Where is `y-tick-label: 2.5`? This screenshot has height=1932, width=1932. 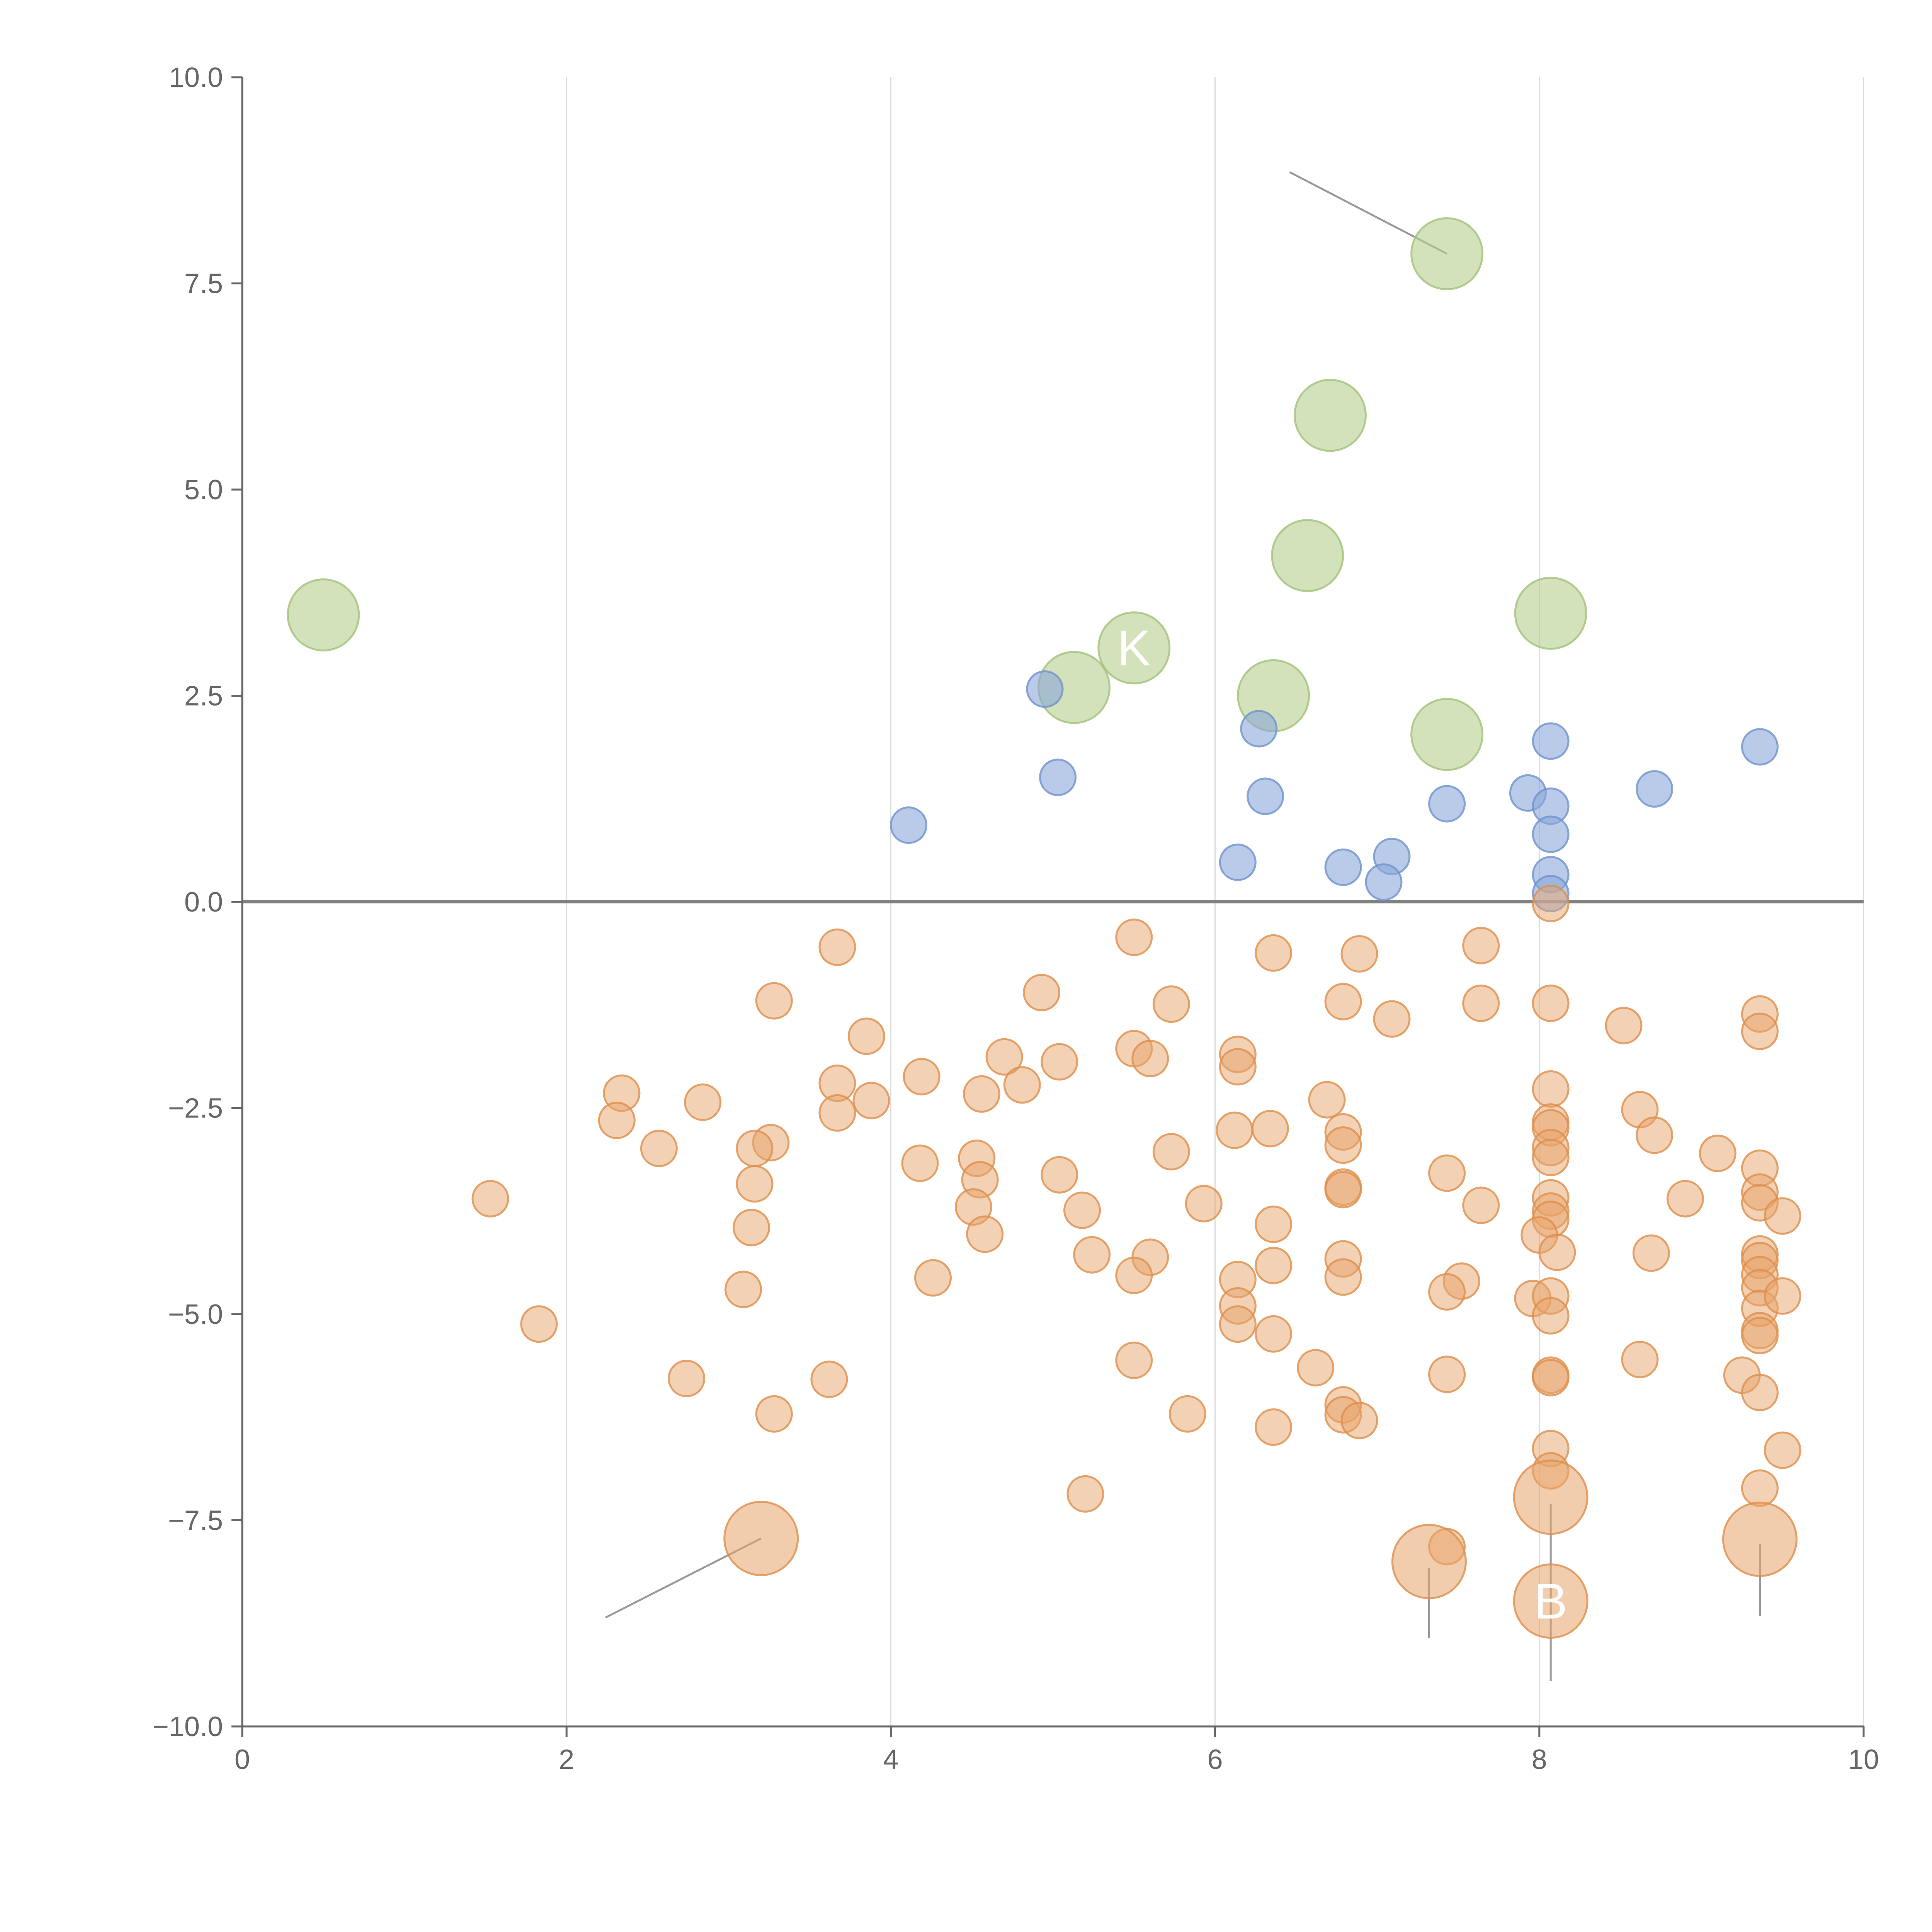
y-tick-label: 2.5 is located at coordinates (204, 696).